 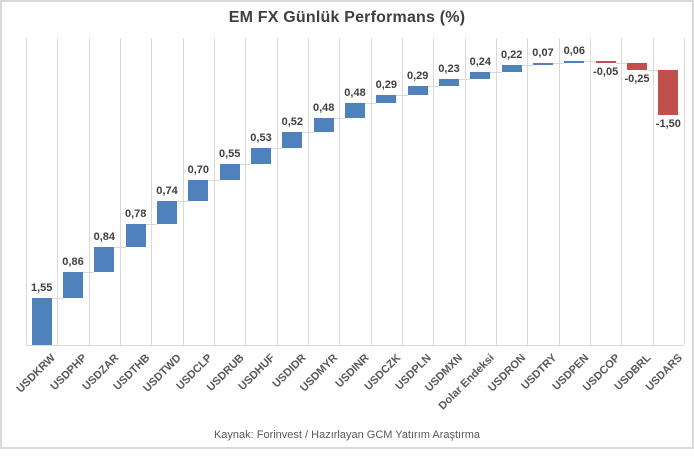 What do you see at coordinates (292, 140) in the screenshot?
I see `bar-USDIDR` at bounding box center [292, 140].